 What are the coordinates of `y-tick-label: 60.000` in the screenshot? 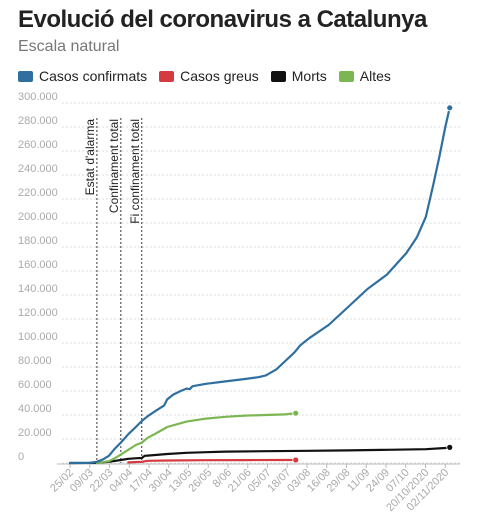 It's located at (35, 385).